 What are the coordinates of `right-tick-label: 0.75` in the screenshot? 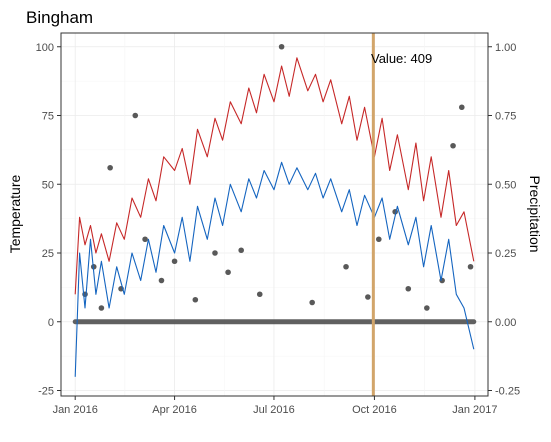 It's located at (505, 117).